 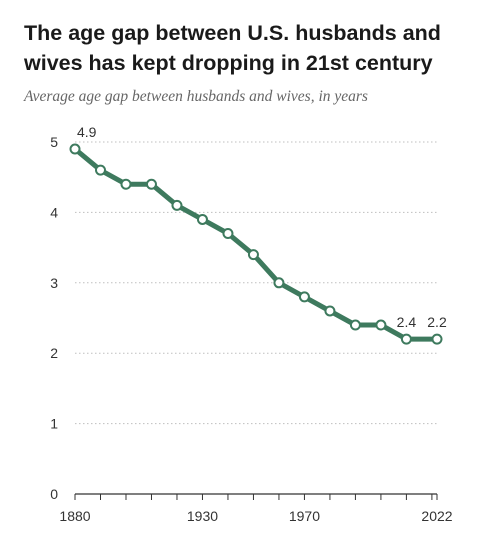 I want to click on data-point-1950, so click(x=253, y=255).